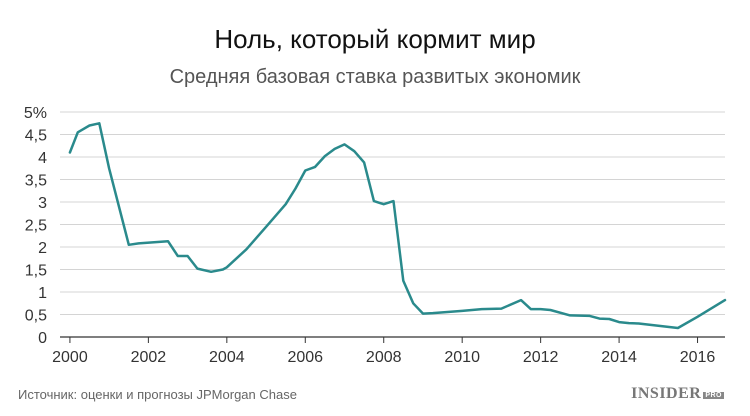 The width and height of the screenshot is (750, 416). I want to click on x-tick-label: 2004, so click(227, 357).